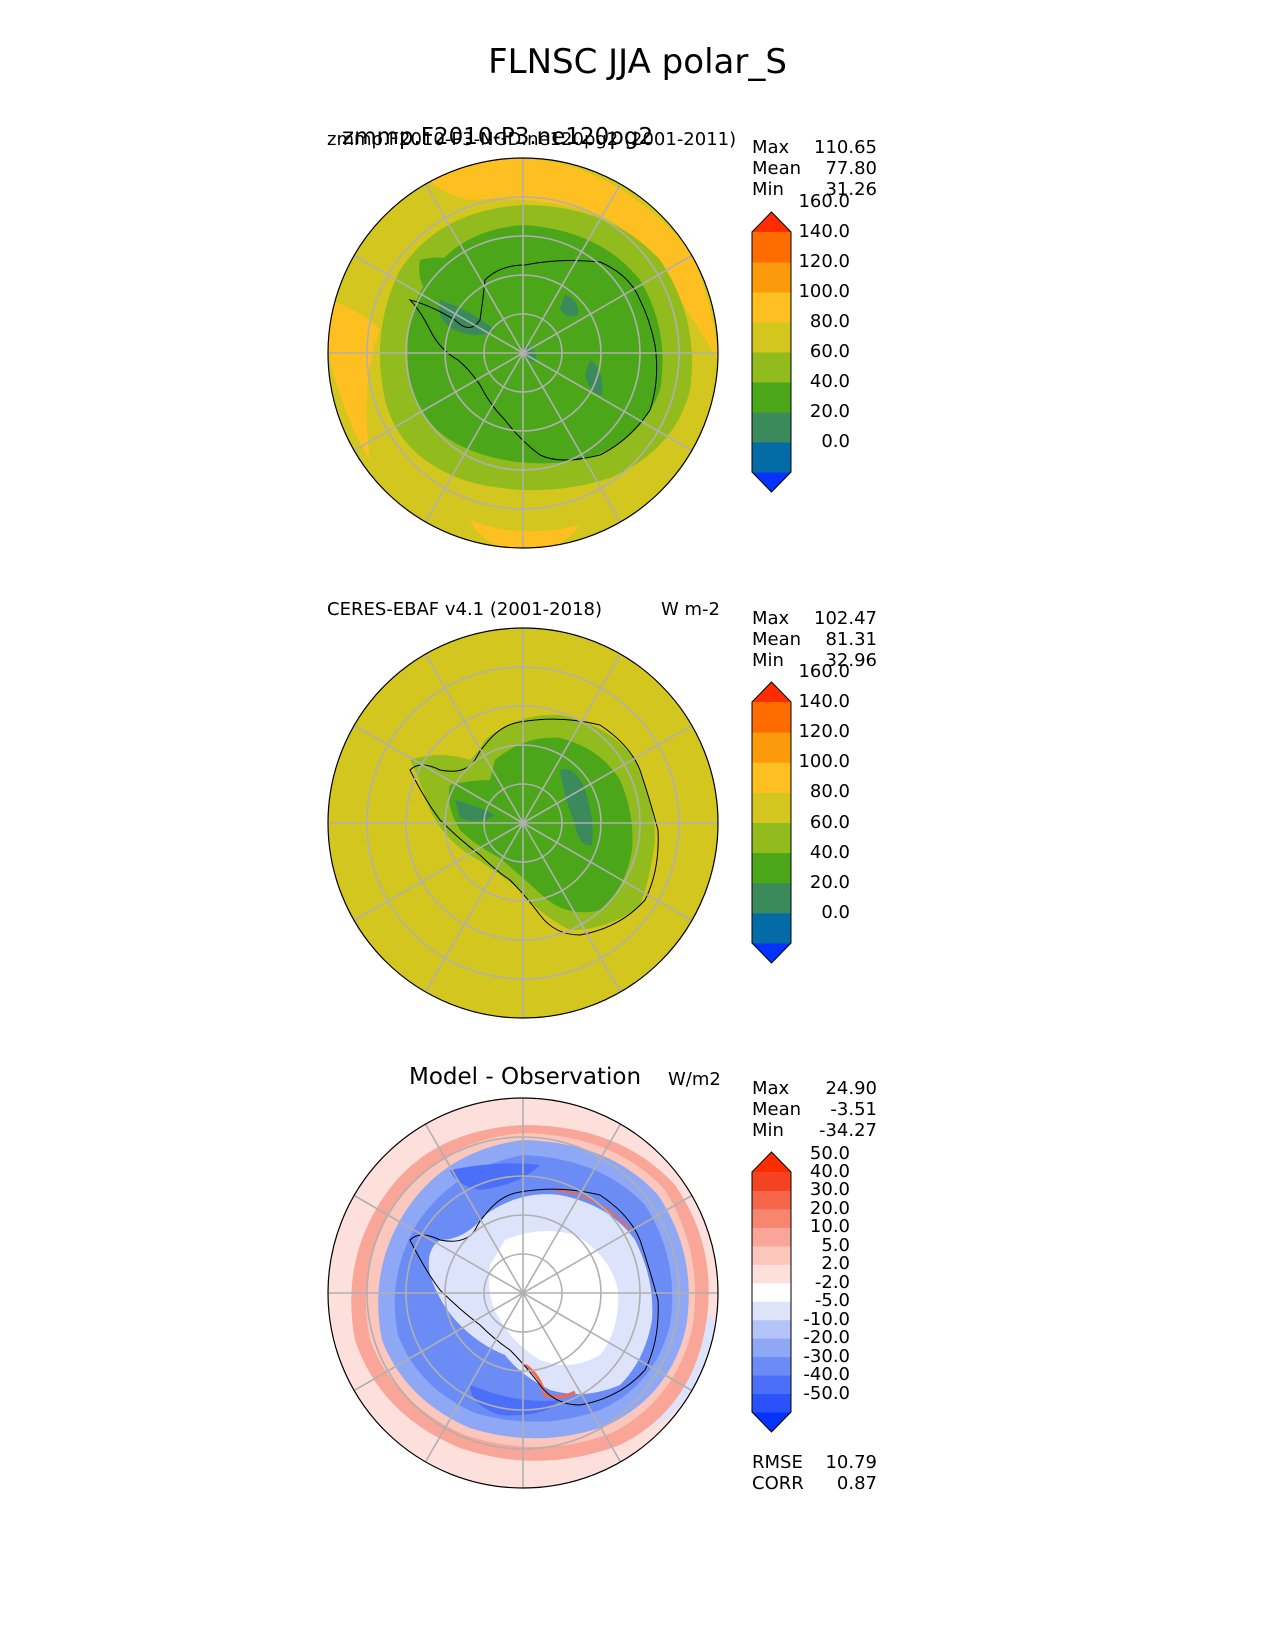 The image size is (1275, 1650). What do you see at coordinates (835, 912) in the screenshot?
I see `panel2-colorbar-tick-label: 0.0` at bounding box center [835, 912].